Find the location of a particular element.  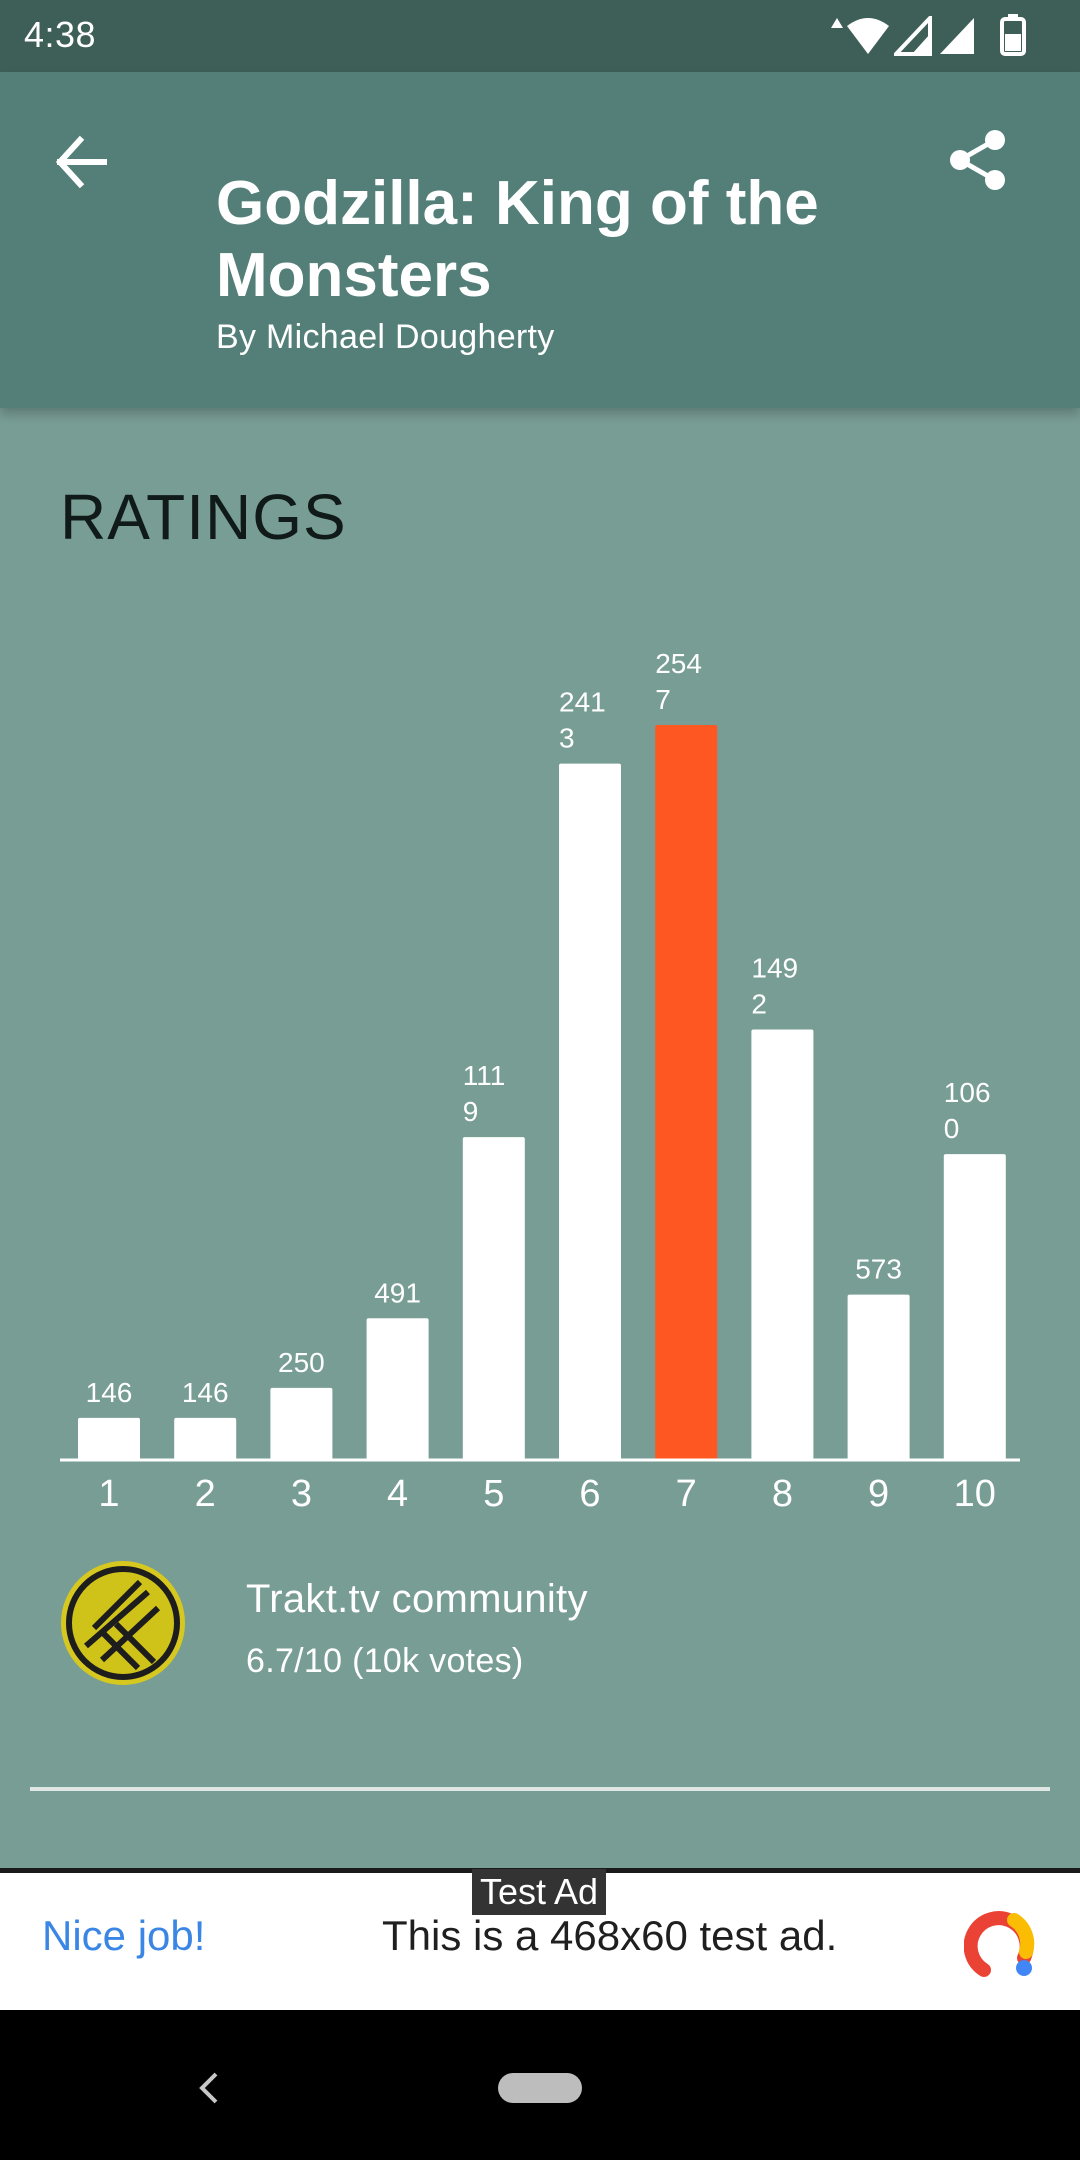

home-pill-icon is located at coordinates (540, 2088).